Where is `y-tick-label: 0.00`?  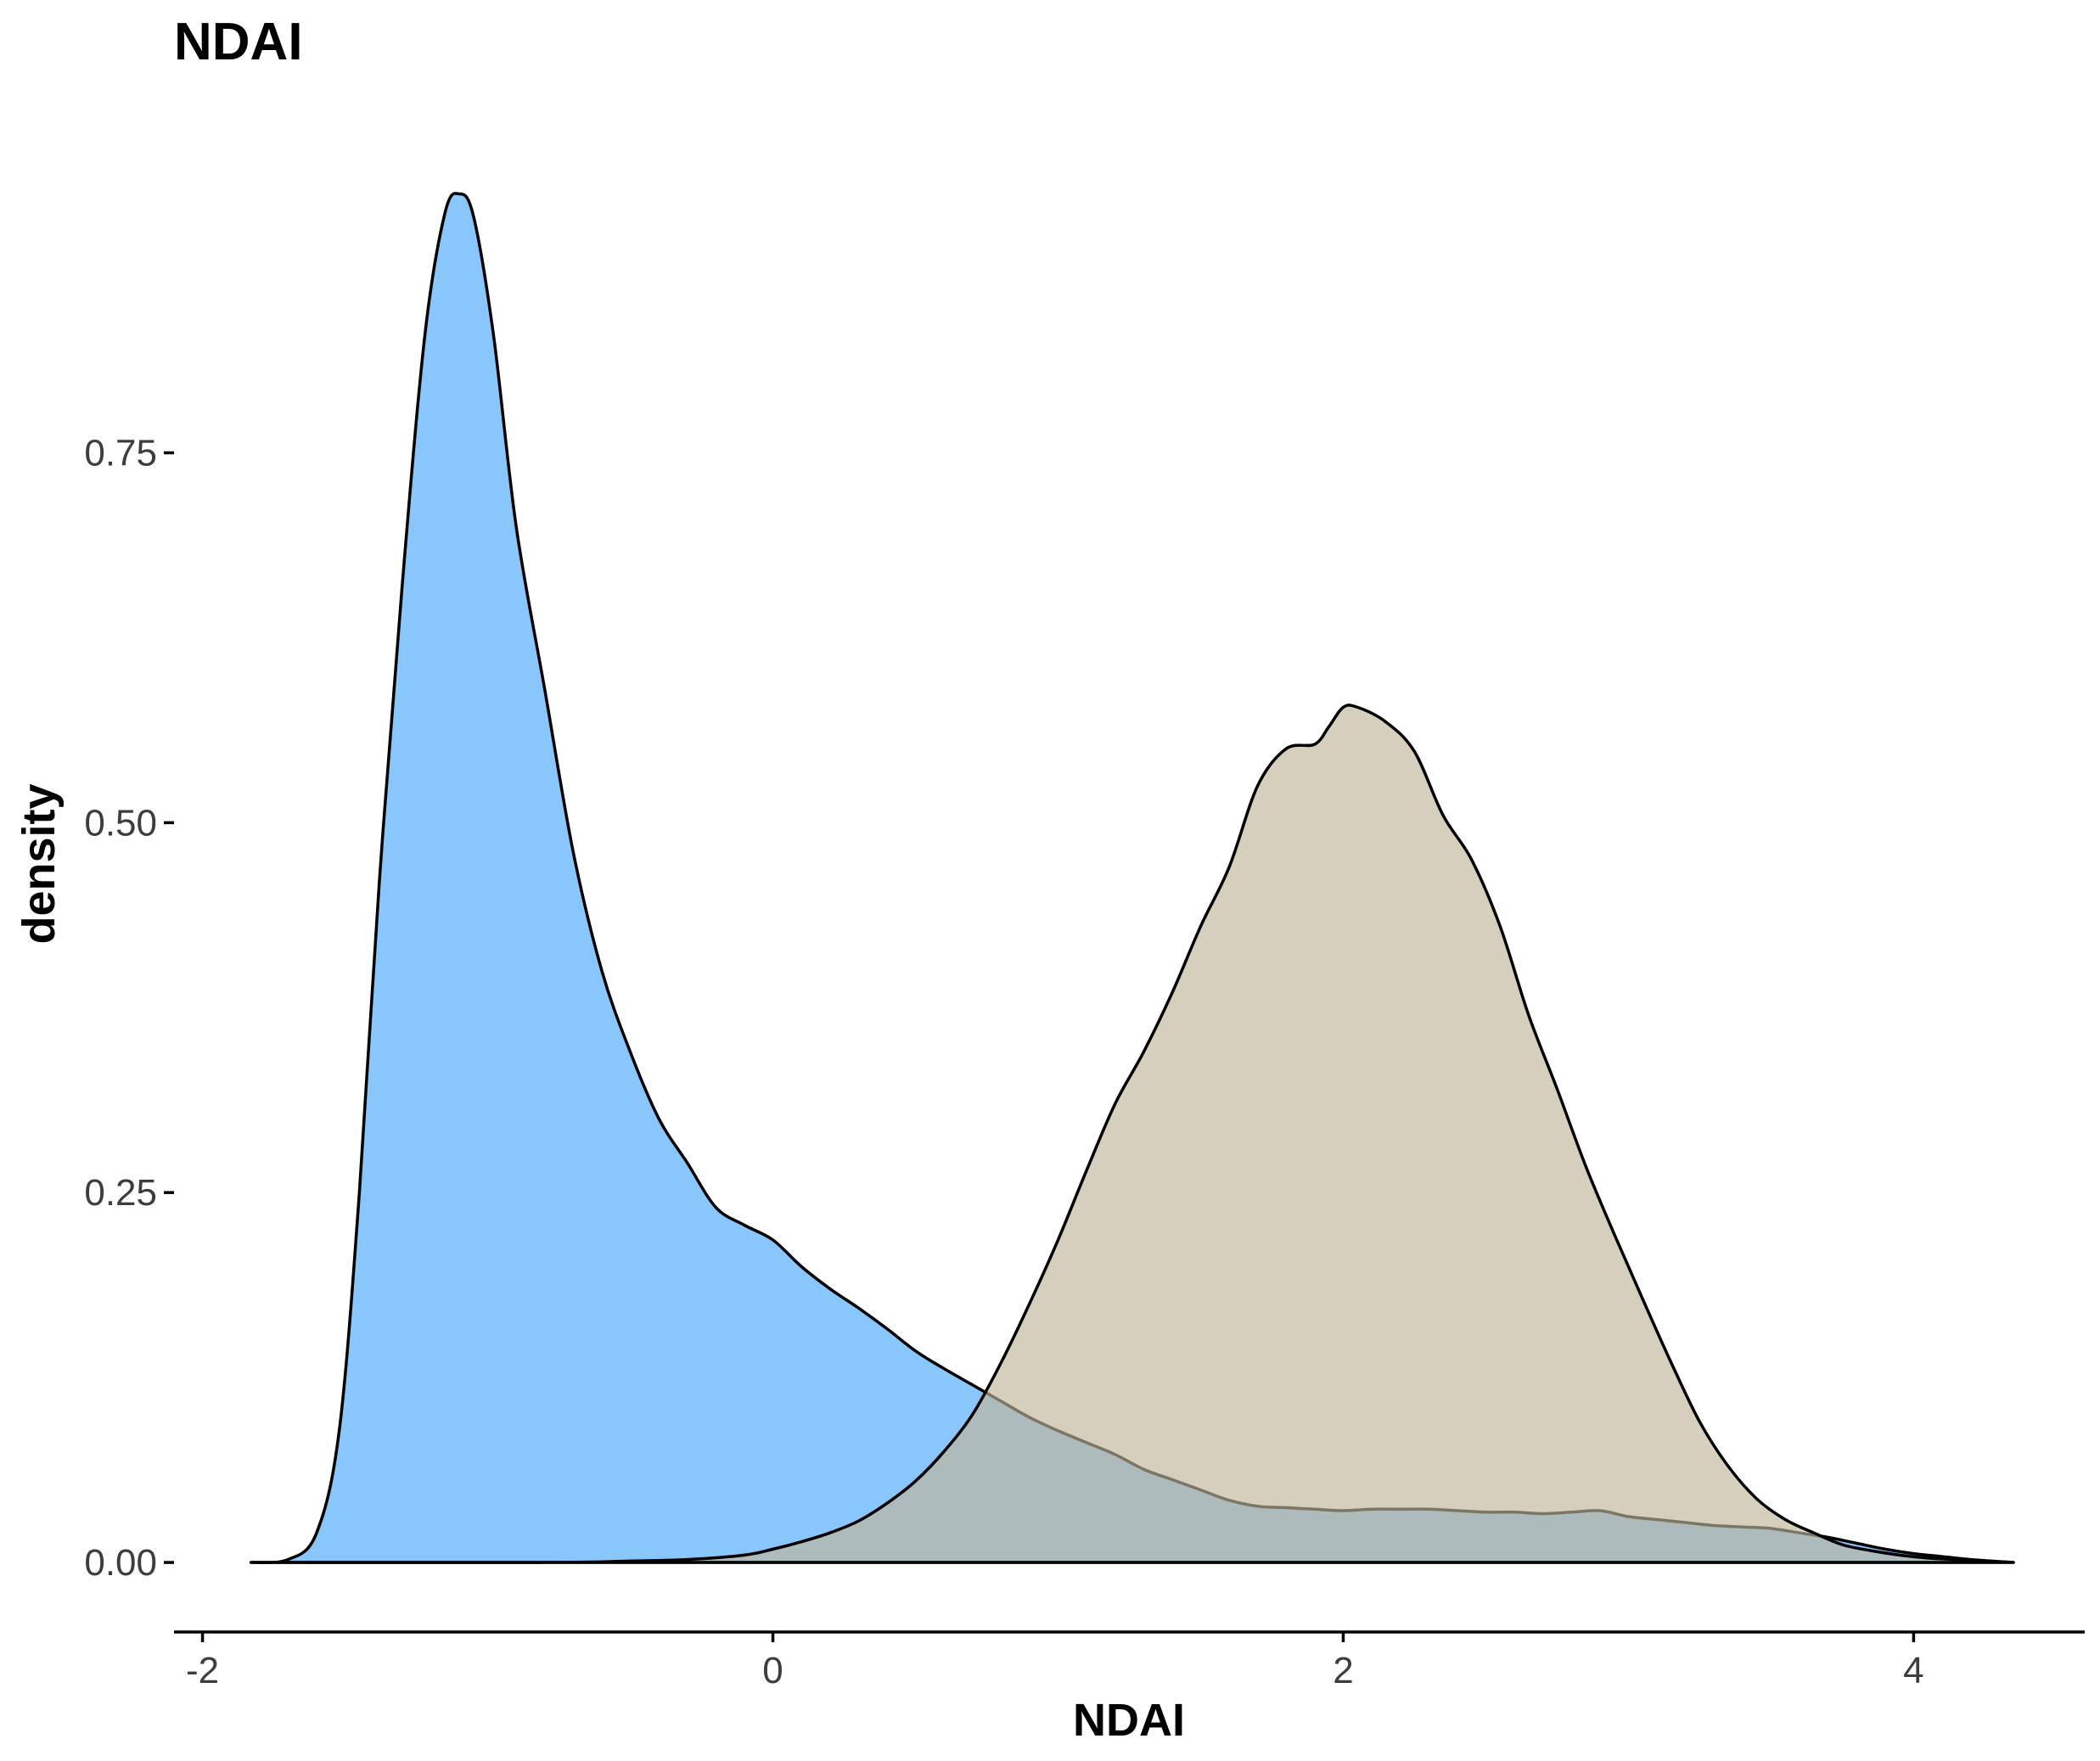 y-tick-label: 0.00 is located at coordinates (120, 1563).